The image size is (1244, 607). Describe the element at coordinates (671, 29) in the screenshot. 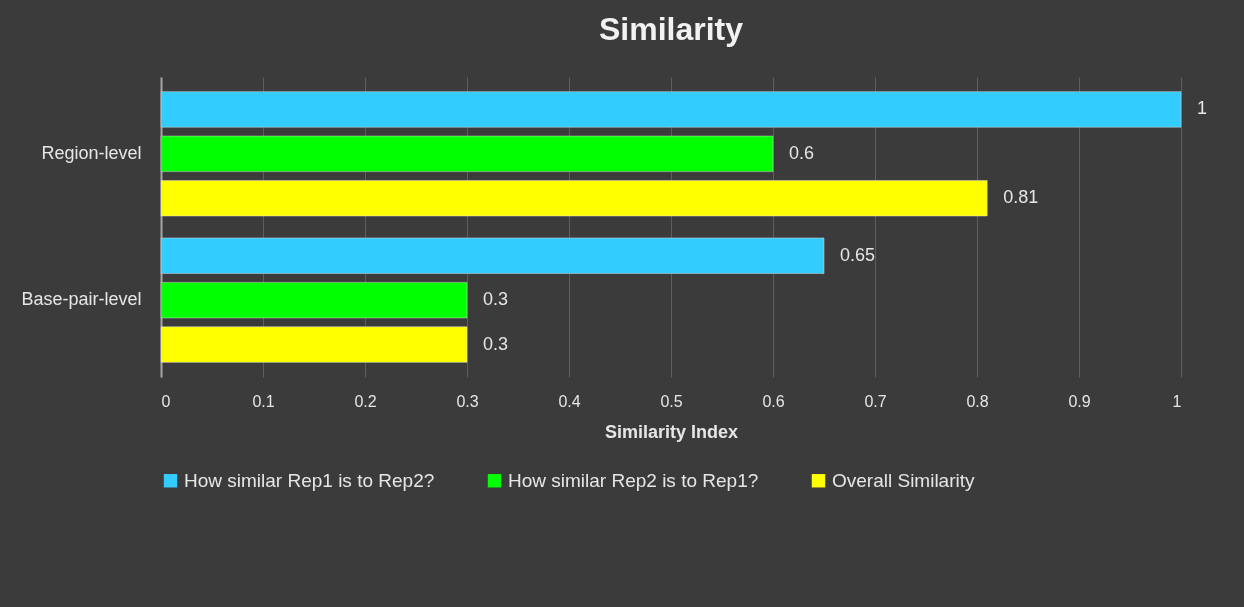

I see `chart-title: Similarity` at that location.